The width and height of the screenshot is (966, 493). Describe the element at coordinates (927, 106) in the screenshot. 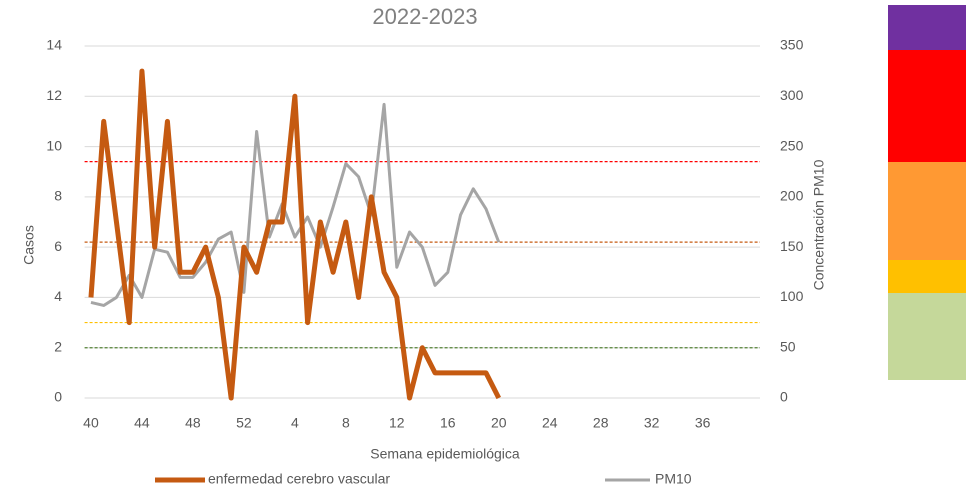

I see `band-red` at that location.